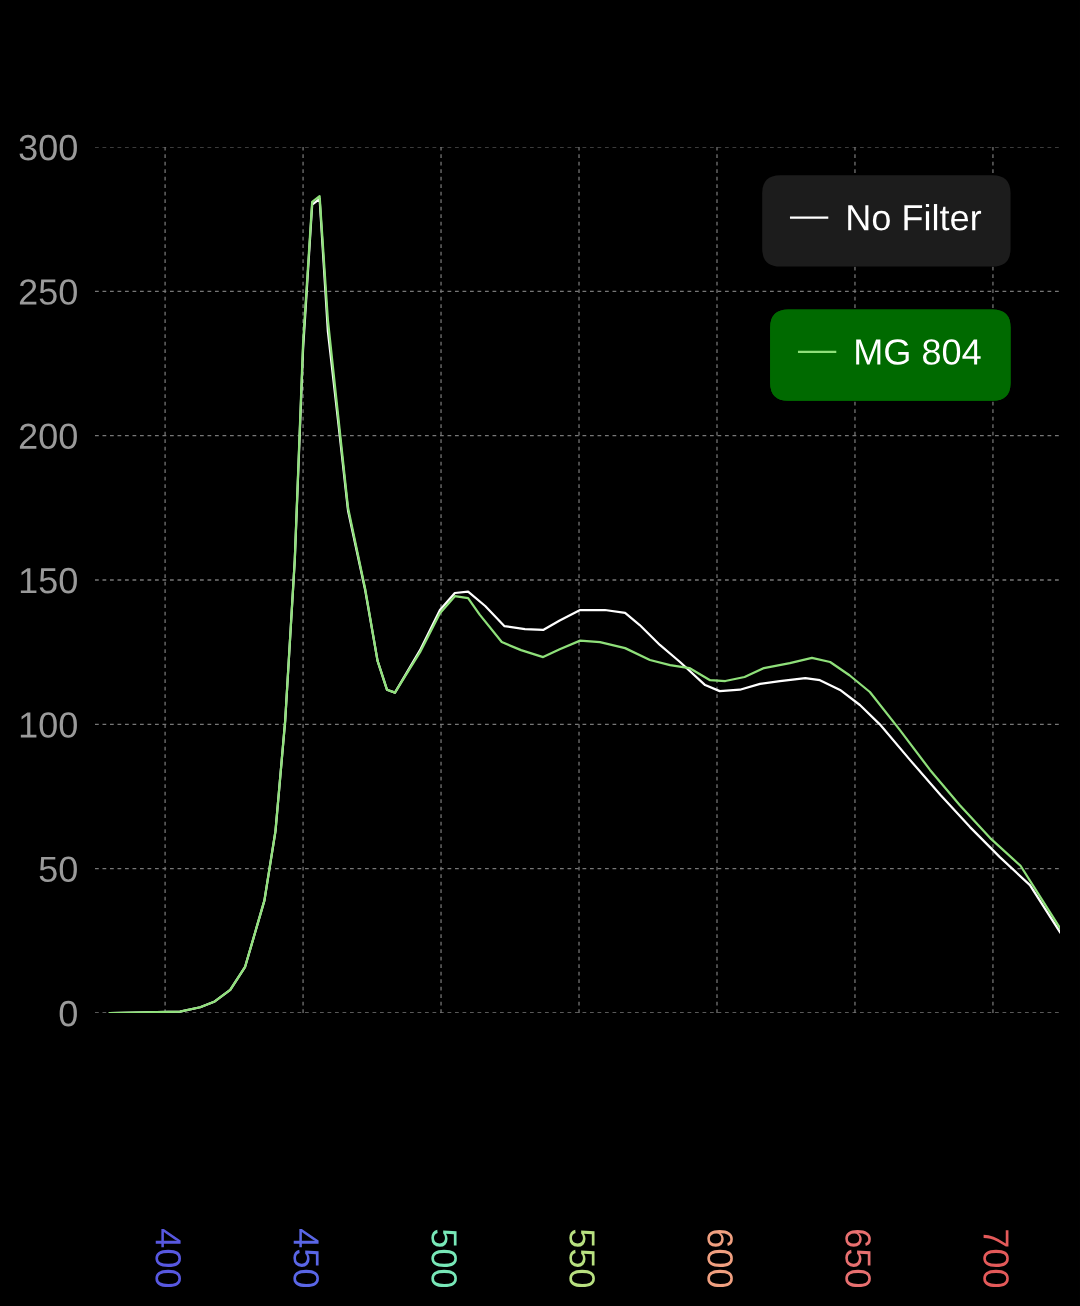 The height and width of the screenshot is (1306, 1080). What do you see at coordinates (48, 147) in the screenshot?
I see `y-tick-label: 300` at bounding box center [48, 147].